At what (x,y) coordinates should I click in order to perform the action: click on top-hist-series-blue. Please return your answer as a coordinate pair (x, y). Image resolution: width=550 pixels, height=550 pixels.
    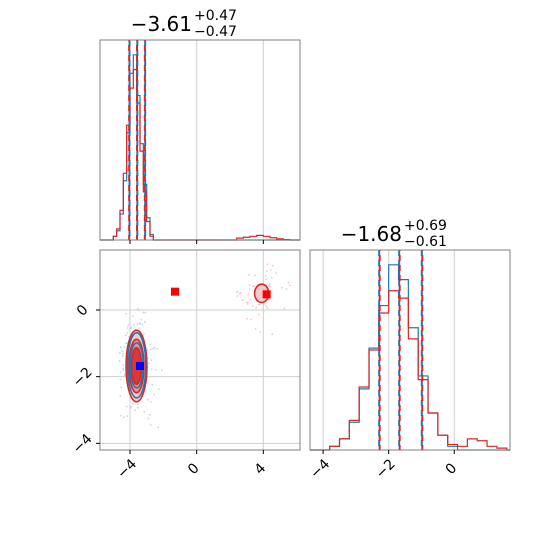
    Looking at the image, I should click on (200, 147).